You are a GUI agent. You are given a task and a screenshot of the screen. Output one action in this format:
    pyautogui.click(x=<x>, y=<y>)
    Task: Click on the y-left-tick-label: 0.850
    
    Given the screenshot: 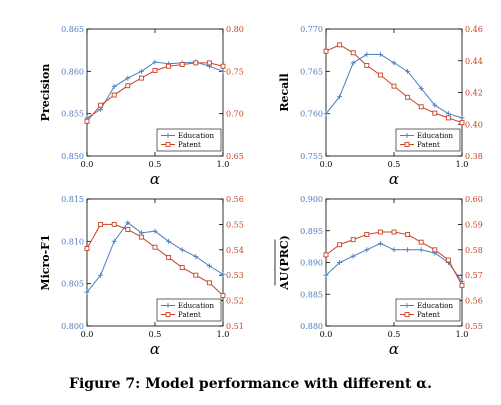 What is the action you would take?
    pyautogui.click(x=72, y=156)
    